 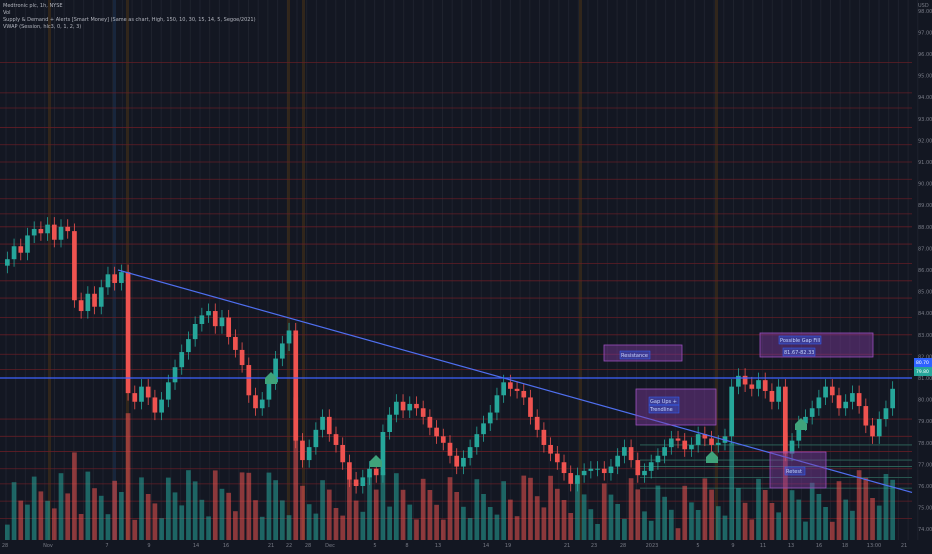 What do you see at coordinates (732, 546) in the screenshot?
I see `time-axis-tick: 9` at bounding box center [732, 546].